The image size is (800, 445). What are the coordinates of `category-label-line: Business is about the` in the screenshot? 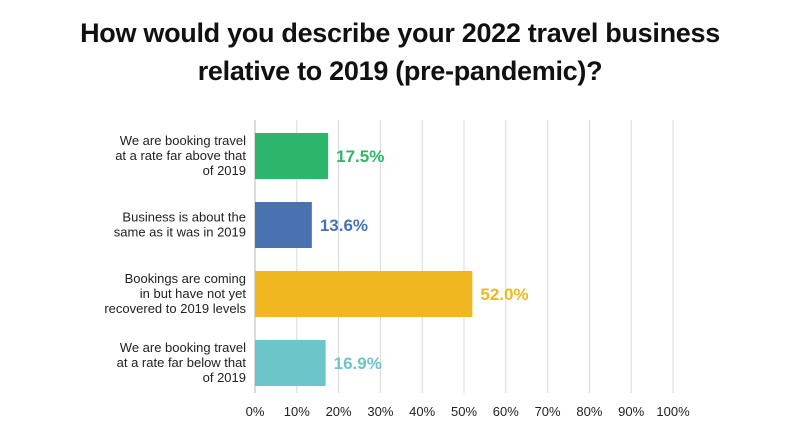 It's located at (184, 217).